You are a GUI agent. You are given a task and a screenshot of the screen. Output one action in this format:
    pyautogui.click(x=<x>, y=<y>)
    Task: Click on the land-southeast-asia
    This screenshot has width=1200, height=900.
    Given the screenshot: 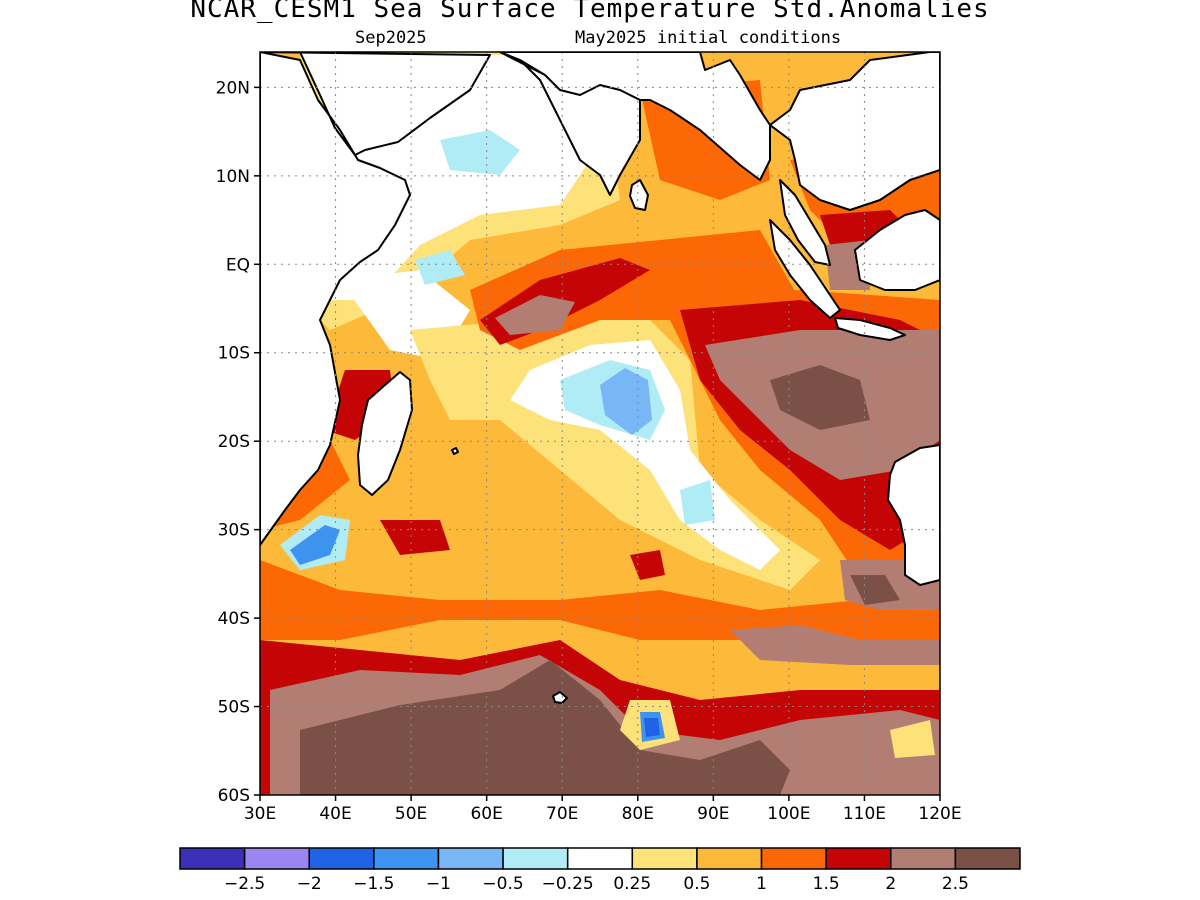 What is the action you would take?
    pyautogui.click(x=854, y=131)
    